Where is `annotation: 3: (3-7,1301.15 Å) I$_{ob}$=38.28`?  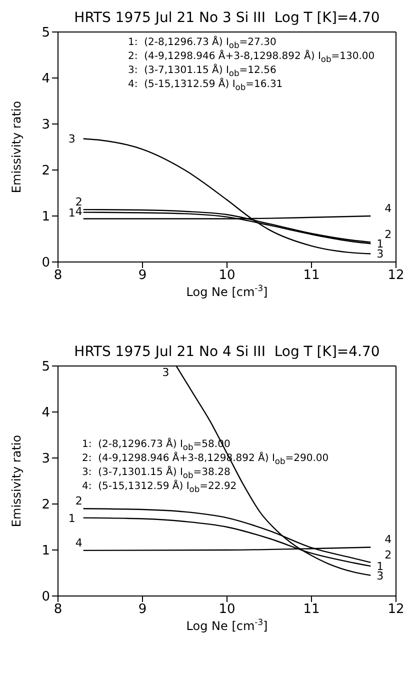
annotation: 3: (3-7,1301.15 Å) I$_{ob}$=38.28 is located at coordinates (156, 473).